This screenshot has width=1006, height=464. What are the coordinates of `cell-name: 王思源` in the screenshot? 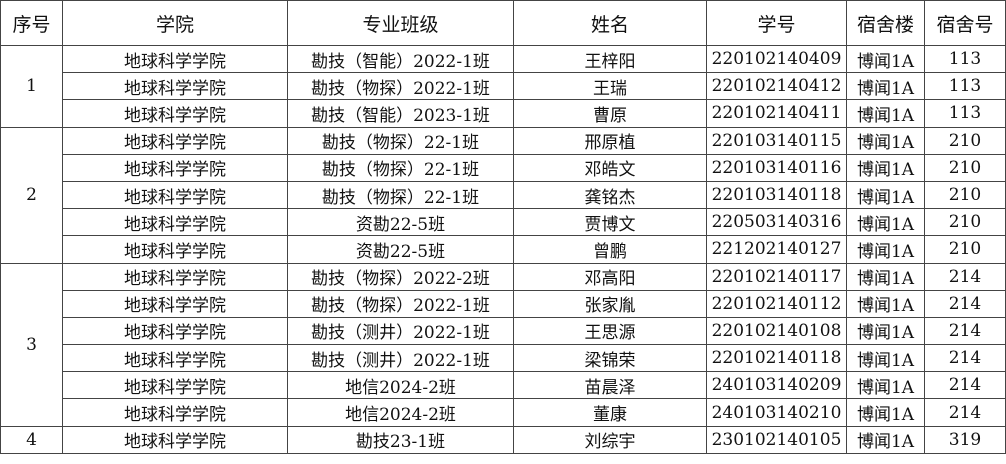 It's located at (610, 331).